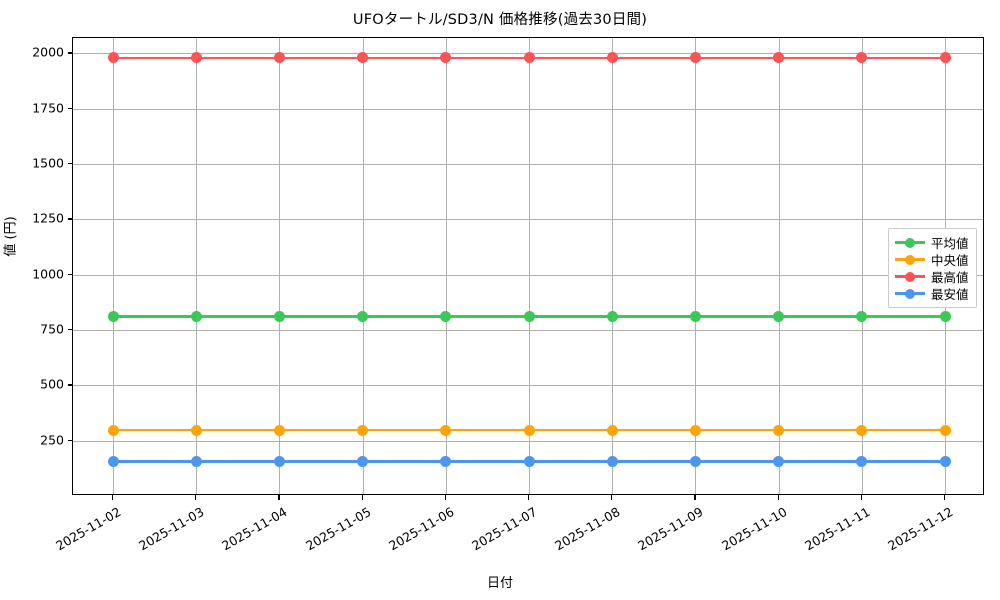 The image size is (1000, 600). Describe the element at coordinates (421, 529) in the screenshot. I see `x-axis-tick-label: 2025-11-06` at that location.